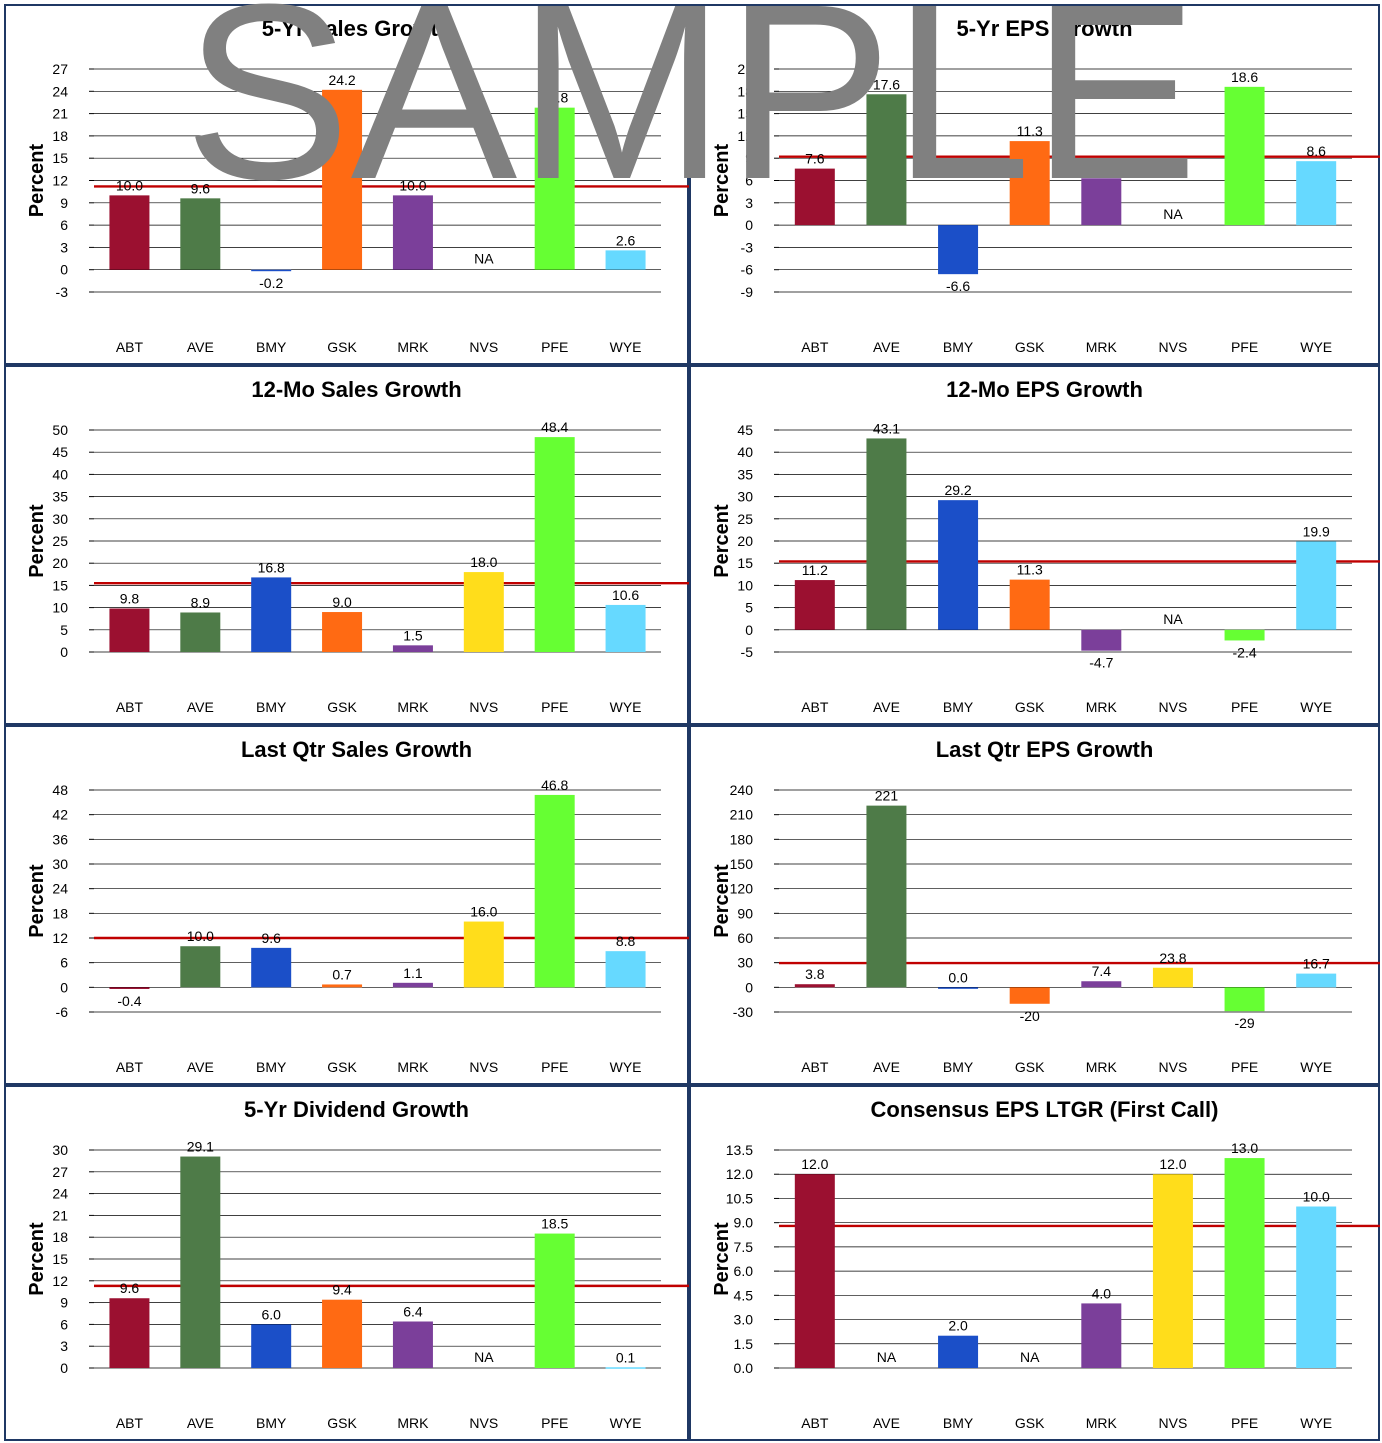 This screenshot has height=1443, width=1382. I want to click on y-tick-label: 10, so click(60, 608).